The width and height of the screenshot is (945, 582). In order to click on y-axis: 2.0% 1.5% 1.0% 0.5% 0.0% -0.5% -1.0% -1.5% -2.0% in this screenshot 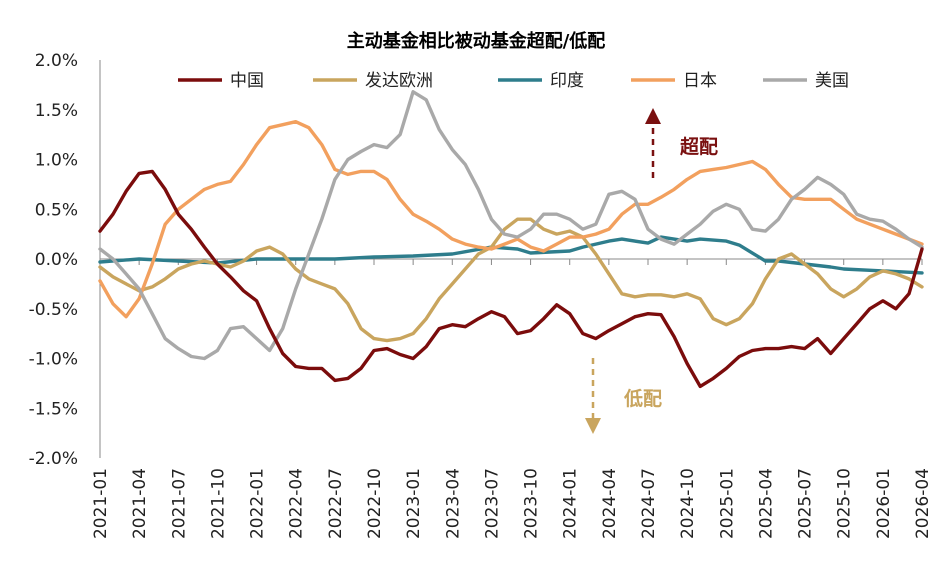, I will do `click(65, 260)`.